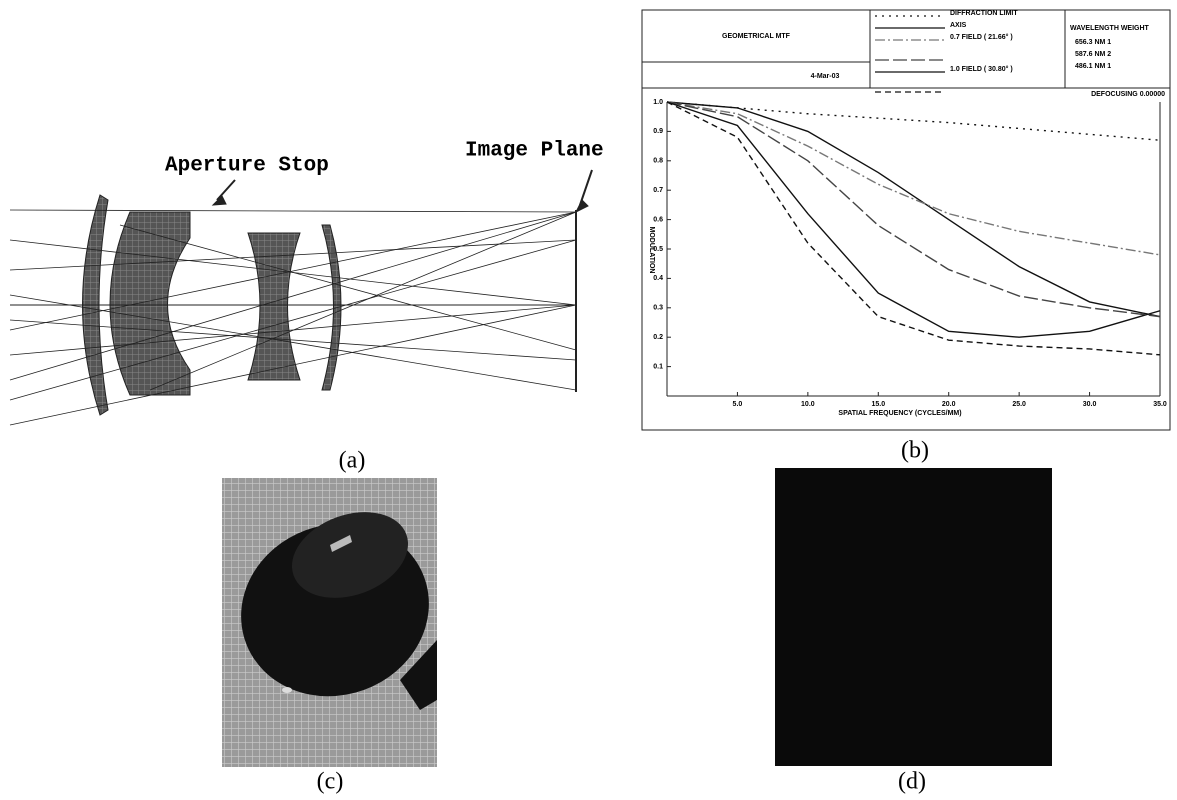 This screenshot has height=800, width=1177. I want to click on caption: (a), so click(352, 461).